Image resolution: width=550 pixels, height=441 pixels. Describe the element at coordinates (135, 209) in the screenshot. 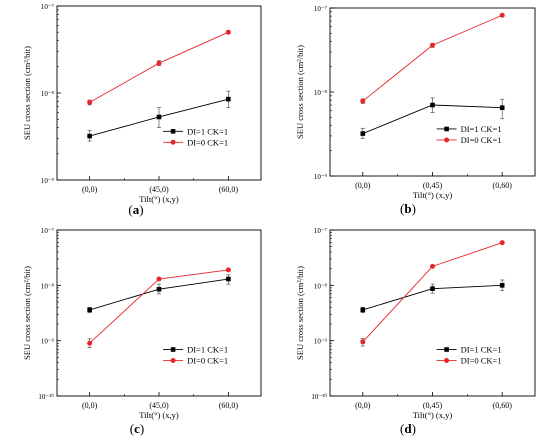

I see `panel-caption: (a)` at that location.